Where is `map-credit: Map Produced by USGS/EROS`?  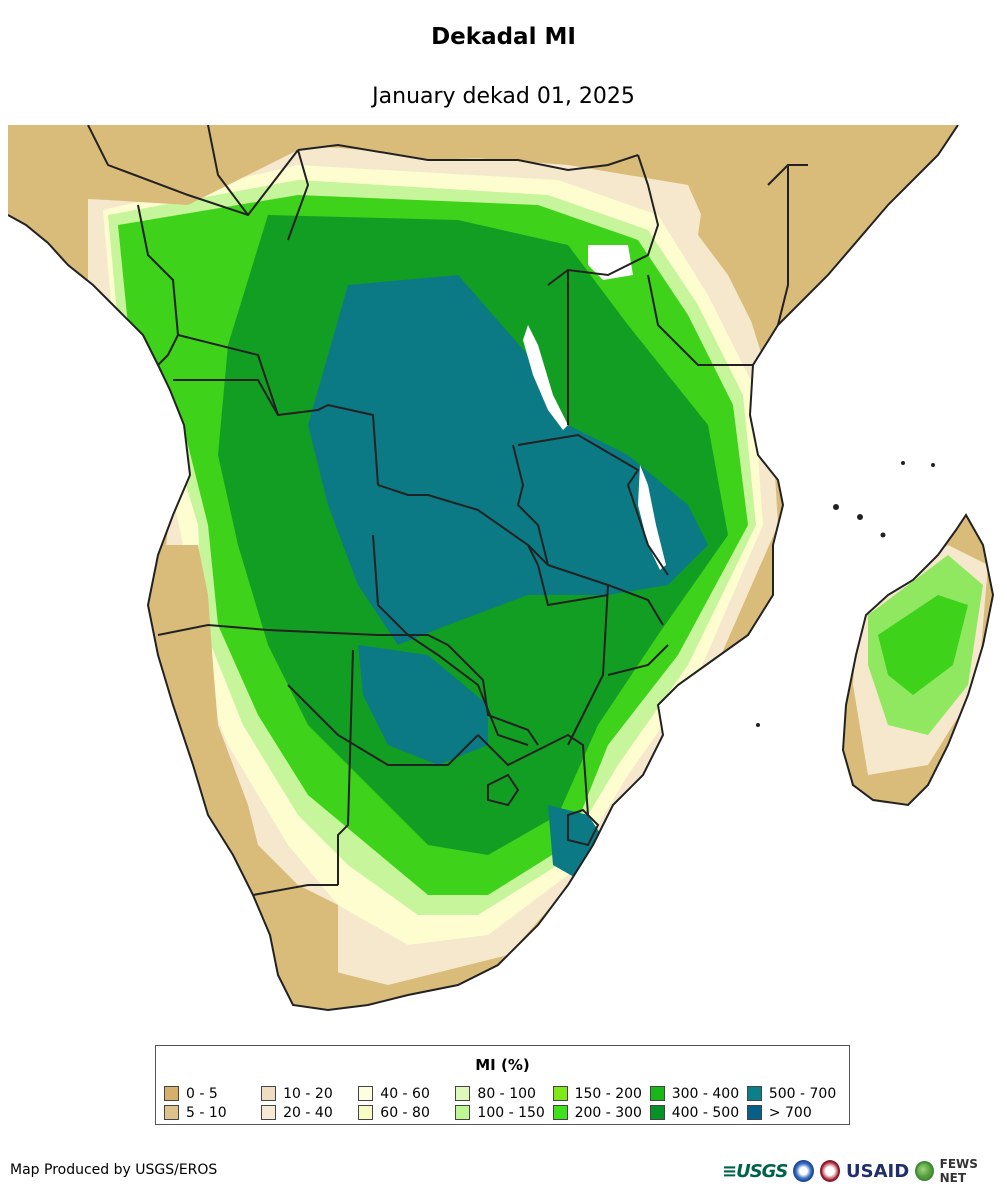 map-credit: Map Produced by USGS/EROS is located at coordinates (114, 1170).